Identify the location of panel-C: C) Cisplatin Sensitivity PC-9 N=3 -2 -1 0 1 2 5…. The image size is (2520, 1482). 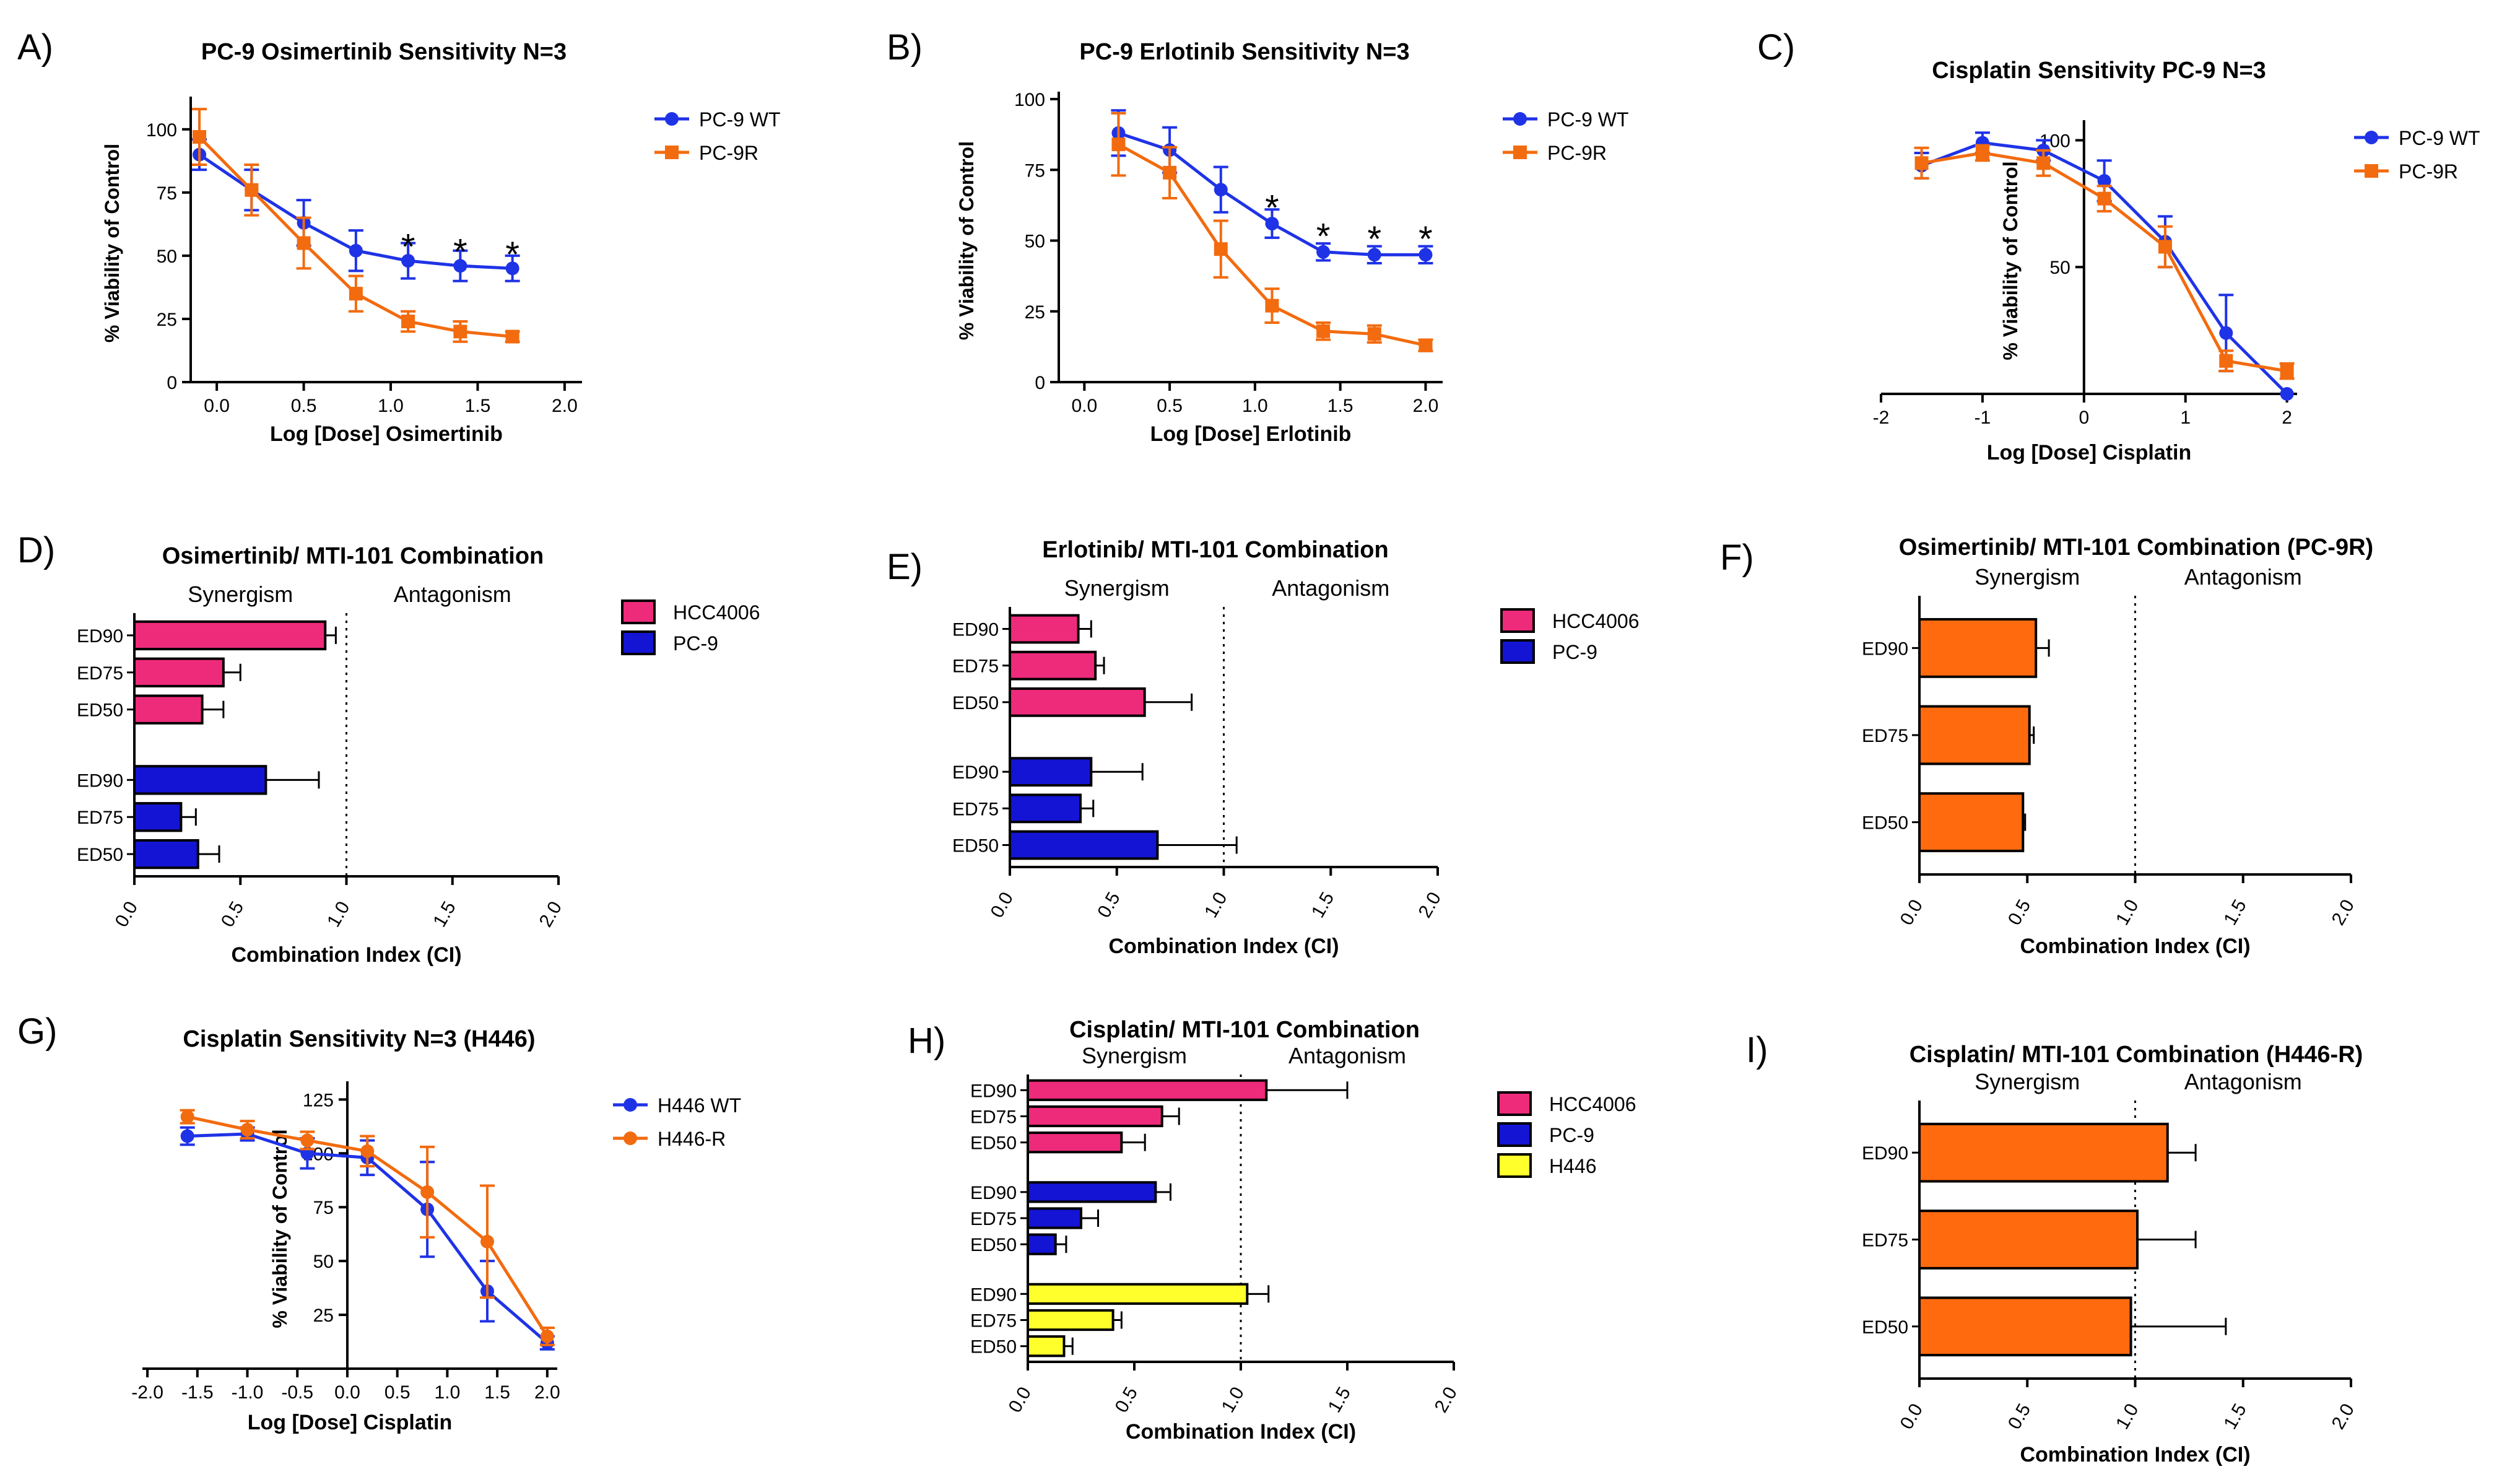
(2118, 246).